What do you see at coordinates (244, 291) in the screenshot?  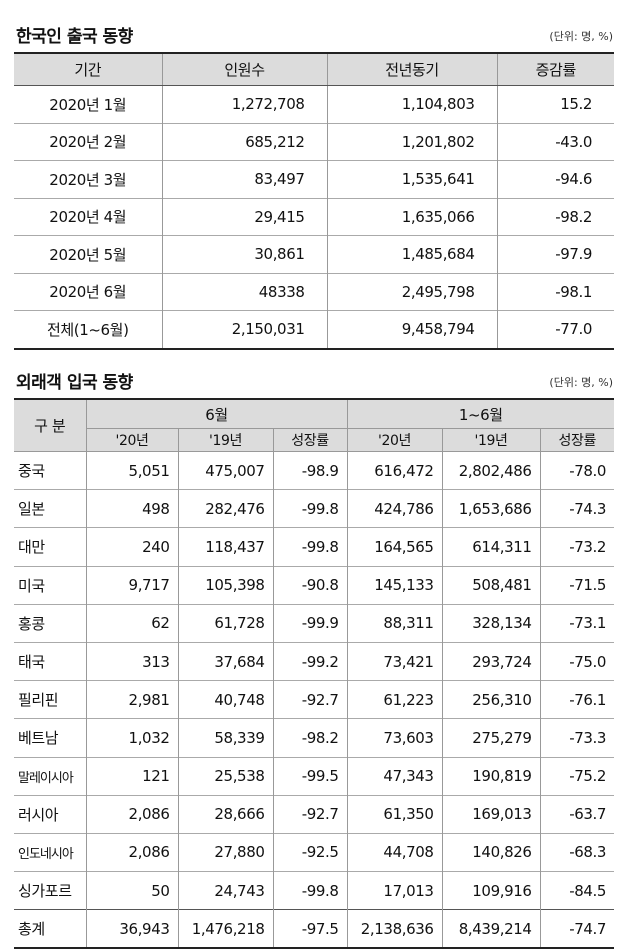 I see `count-cell: 48338` at bounding box center [244, 291].